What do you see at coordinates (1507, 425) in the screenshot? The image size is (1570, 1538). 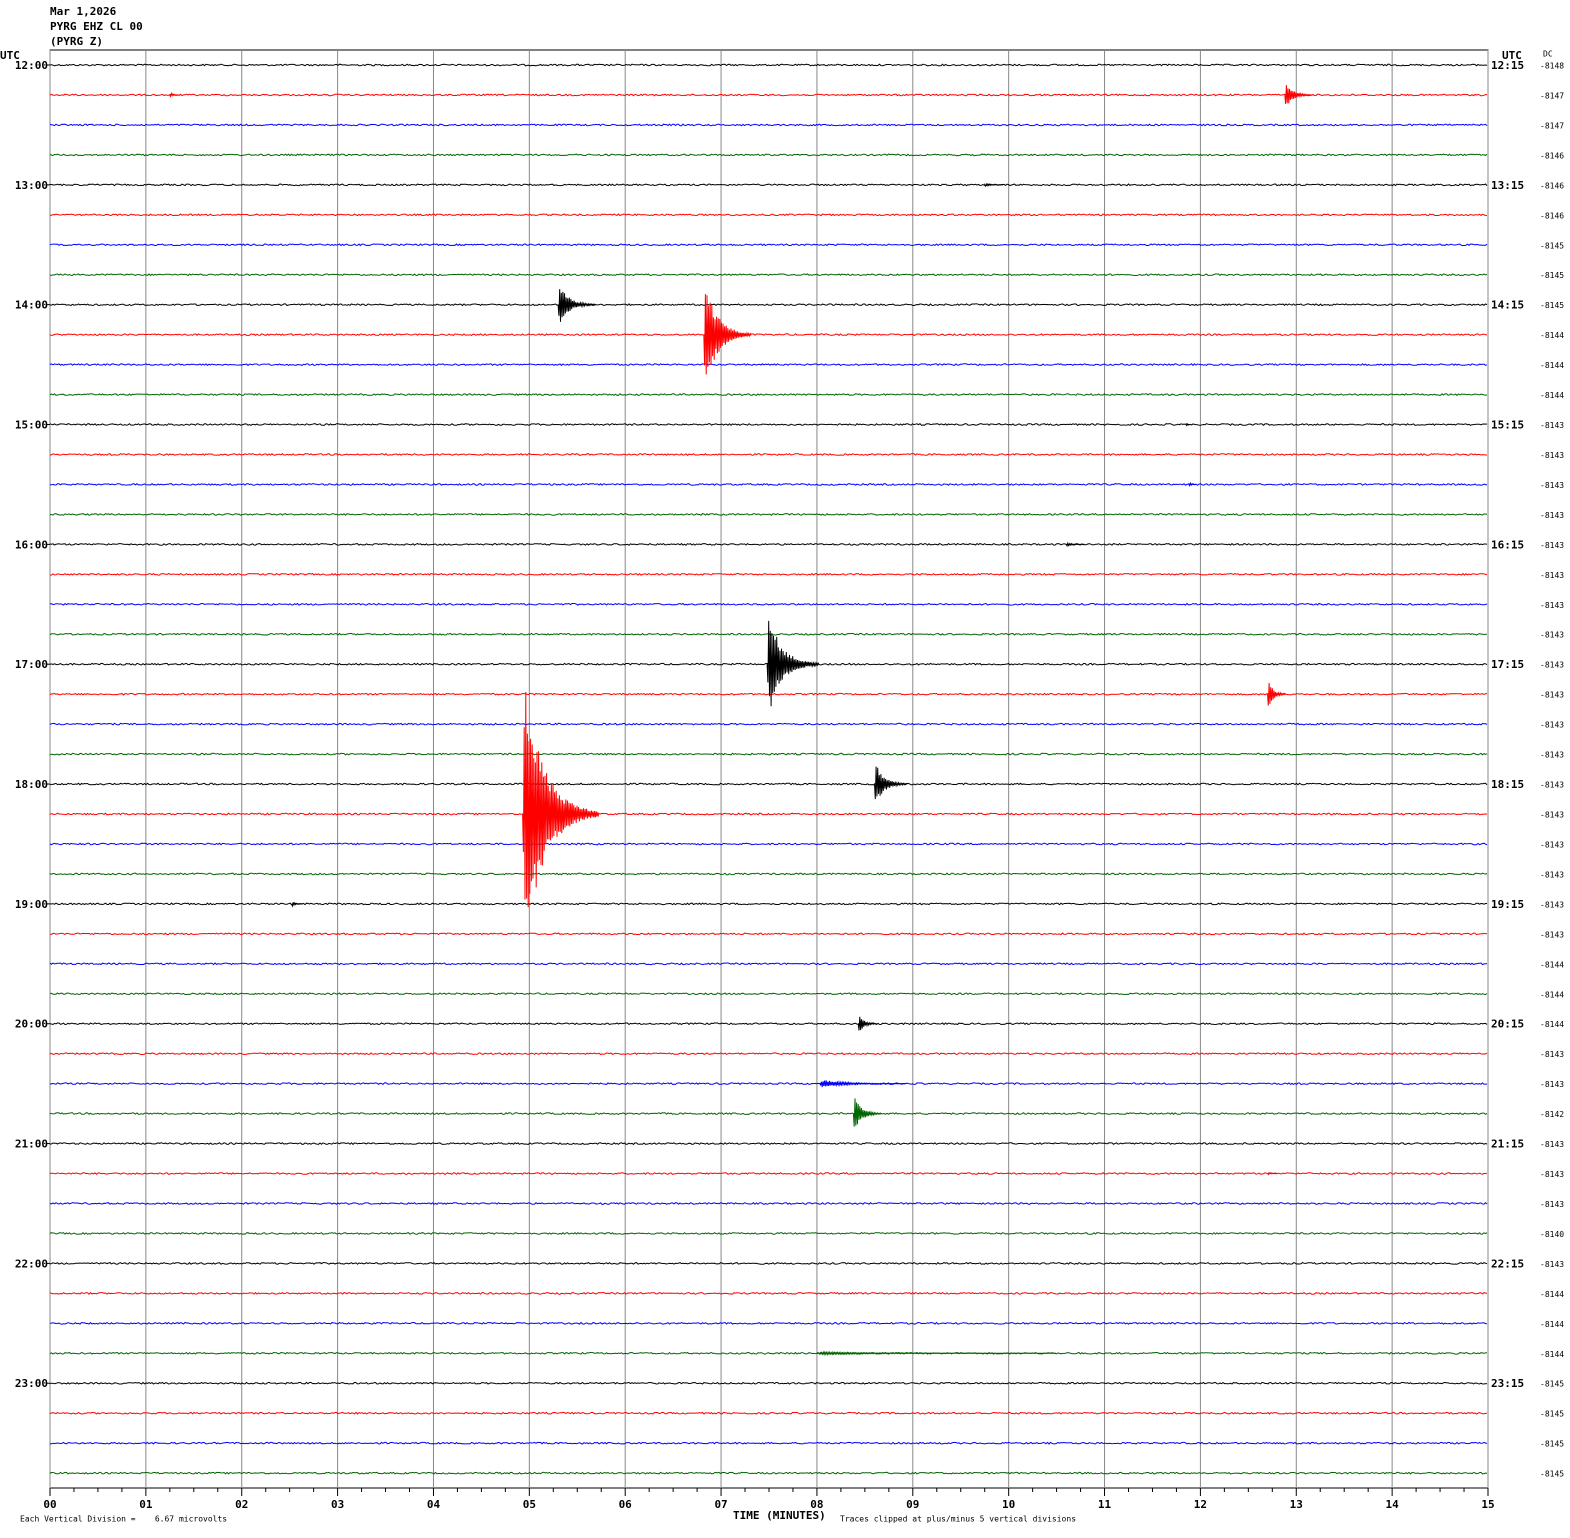 I see `right-time-label: 15:15` at bounding box center [1507, 425].